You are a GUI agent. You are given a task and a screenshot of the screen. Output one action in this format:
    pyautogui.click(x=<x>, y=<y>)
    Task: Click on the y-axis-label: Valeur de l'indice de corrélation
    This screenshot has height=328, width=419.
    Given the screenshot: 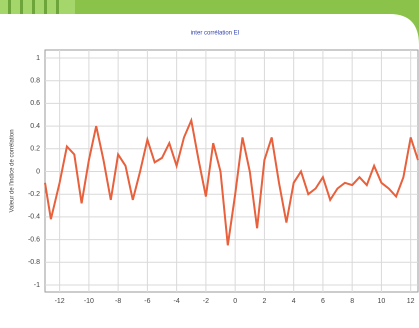 What is the action you would take?
    pyautogui.click(x=13, y=170)
    